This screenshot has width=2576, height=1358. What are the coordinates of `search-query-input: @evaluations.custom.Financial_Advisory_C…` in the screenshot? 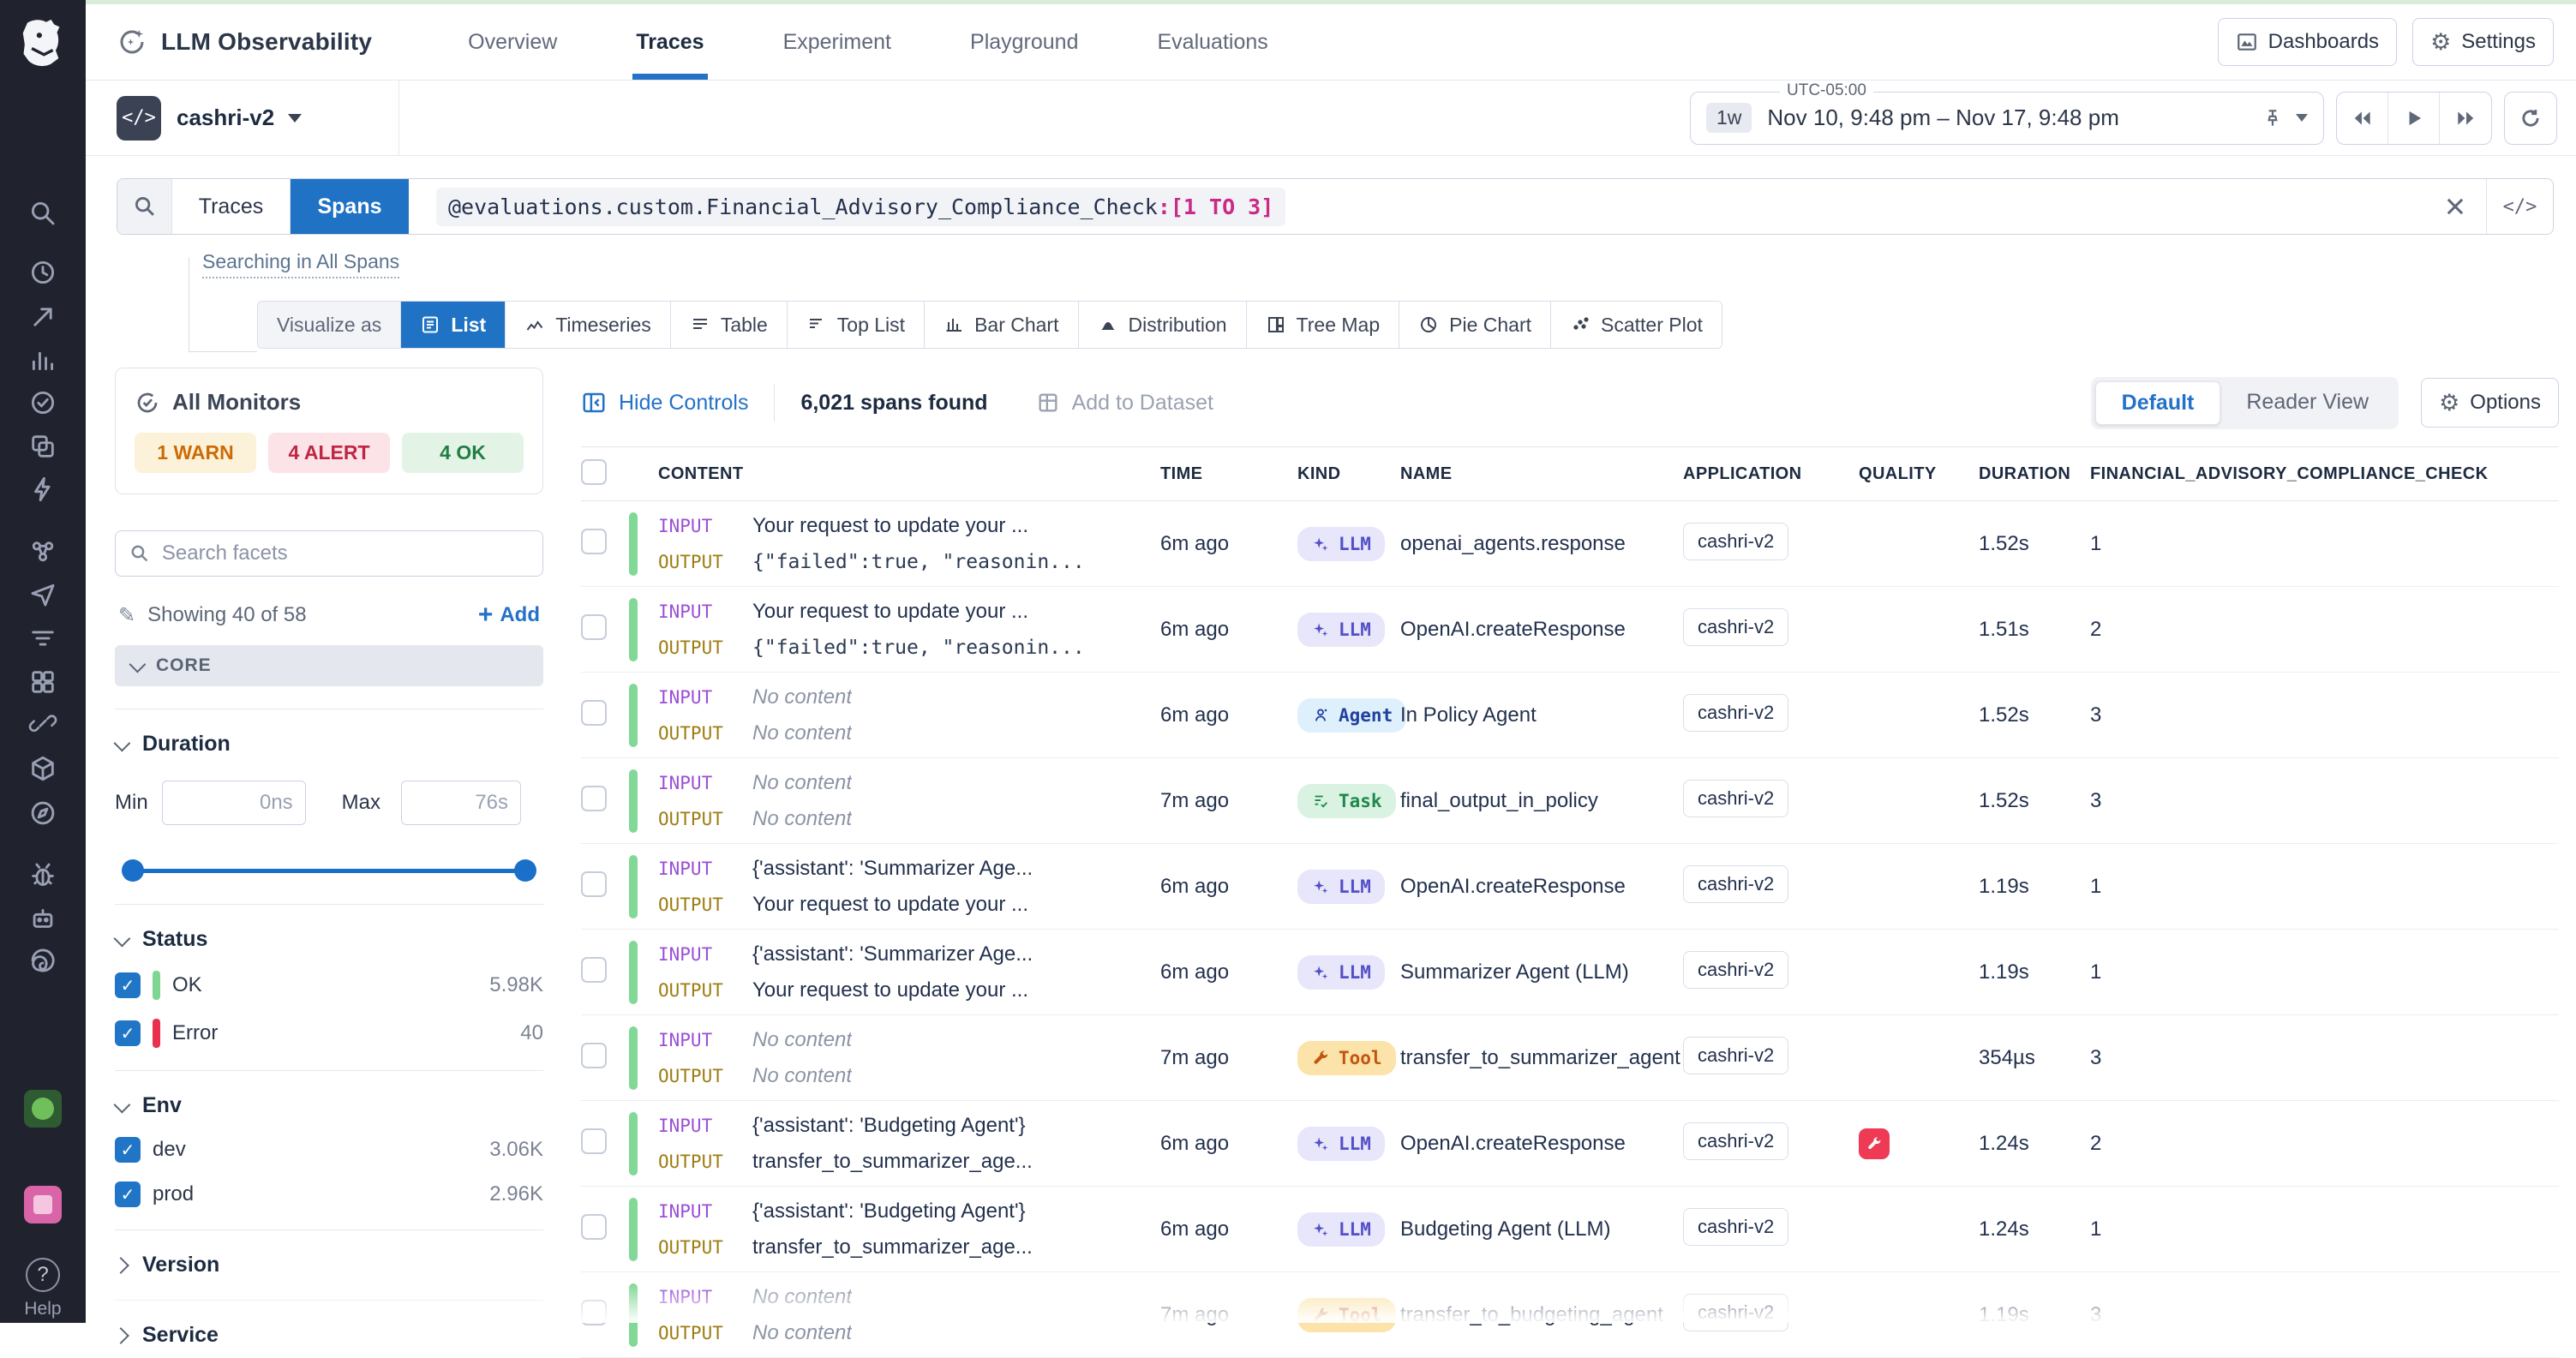 It's located at (1416, 206).